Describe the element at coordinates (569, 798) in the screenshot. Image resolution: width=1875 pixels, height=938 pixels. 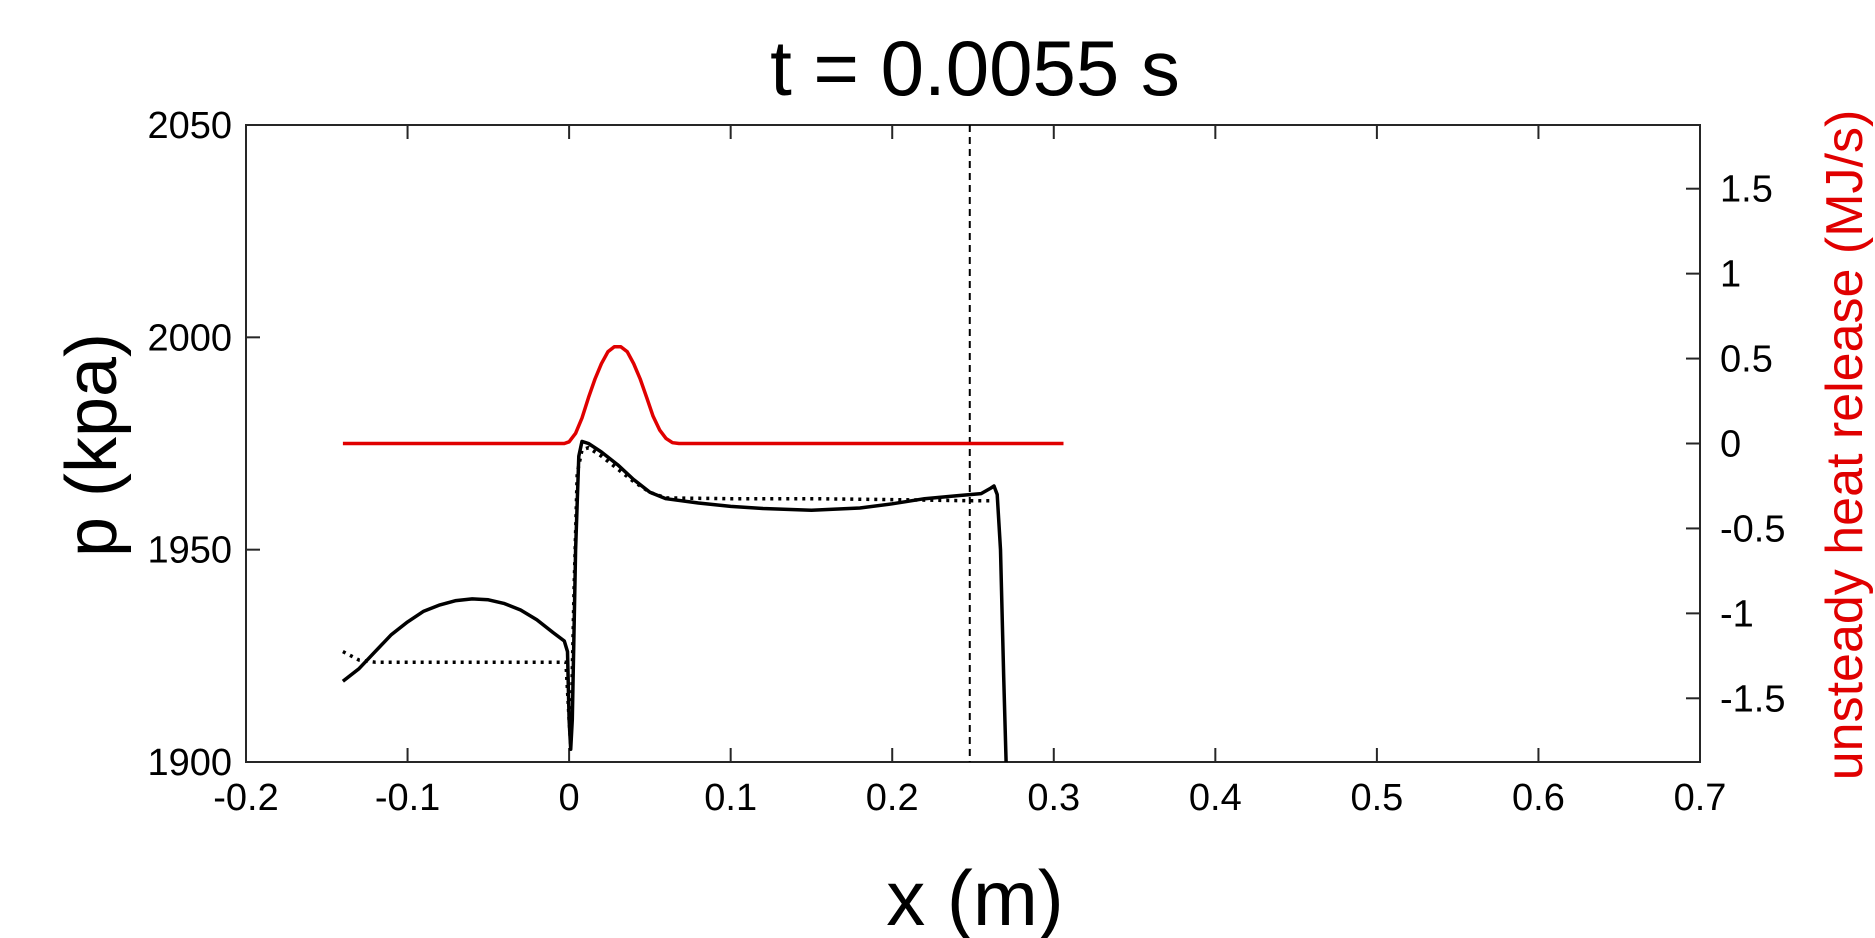
I see `x-tick-label: 0` at that location.